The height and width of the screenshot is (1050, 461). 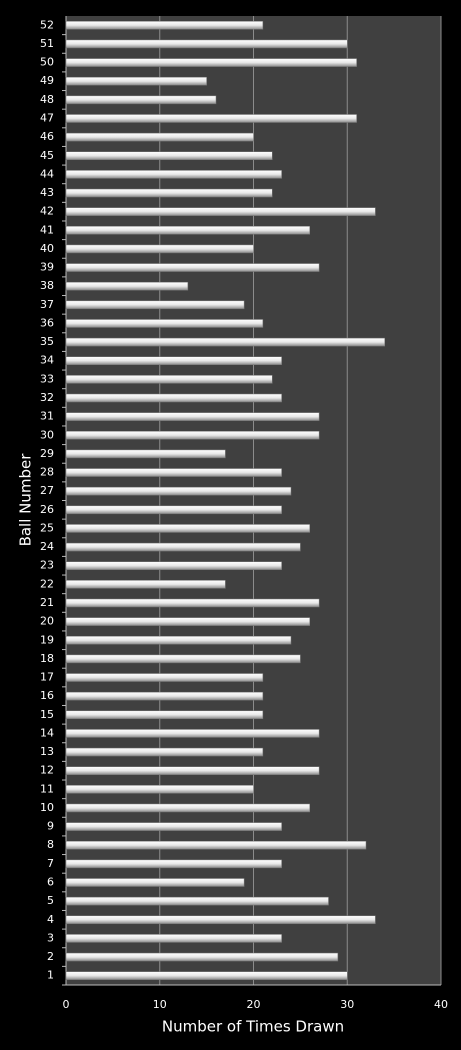 What do you see at coordinates (50, 882) in the screenshot?
I see `y-tick-label: 6` at bounding box center [50, 882].